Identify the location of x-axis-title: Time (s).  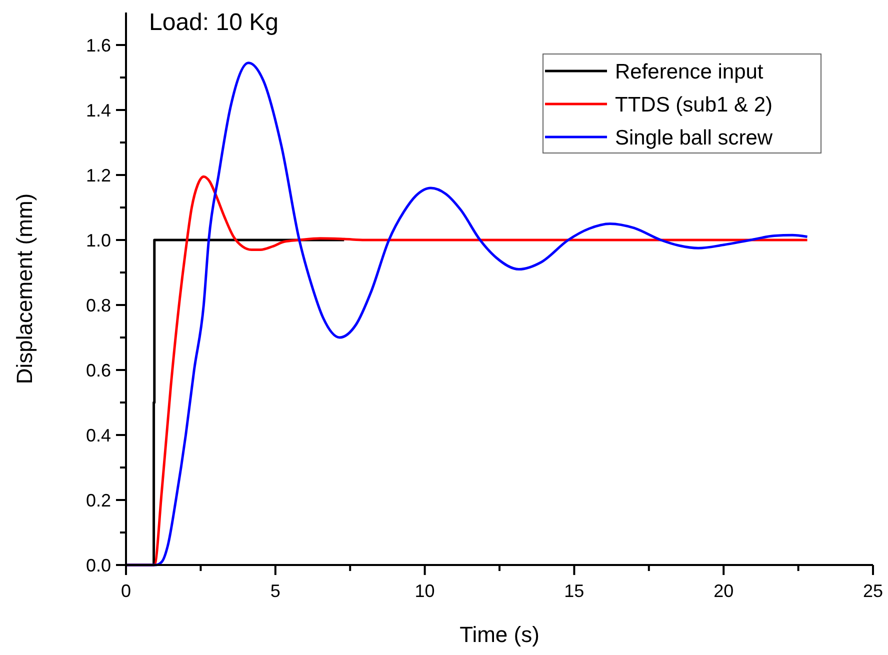
(500, 634).